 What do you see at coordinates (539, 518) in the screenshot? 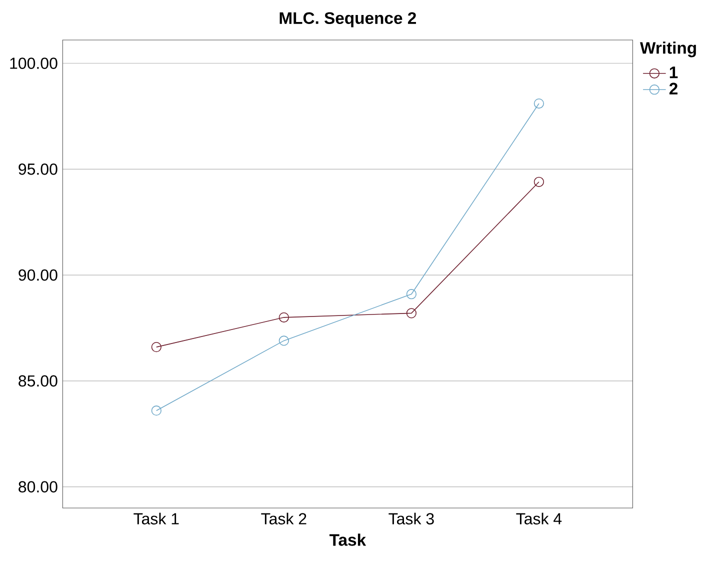
I see `x-tick-label: Task 4` at bounding box center [539, 518].